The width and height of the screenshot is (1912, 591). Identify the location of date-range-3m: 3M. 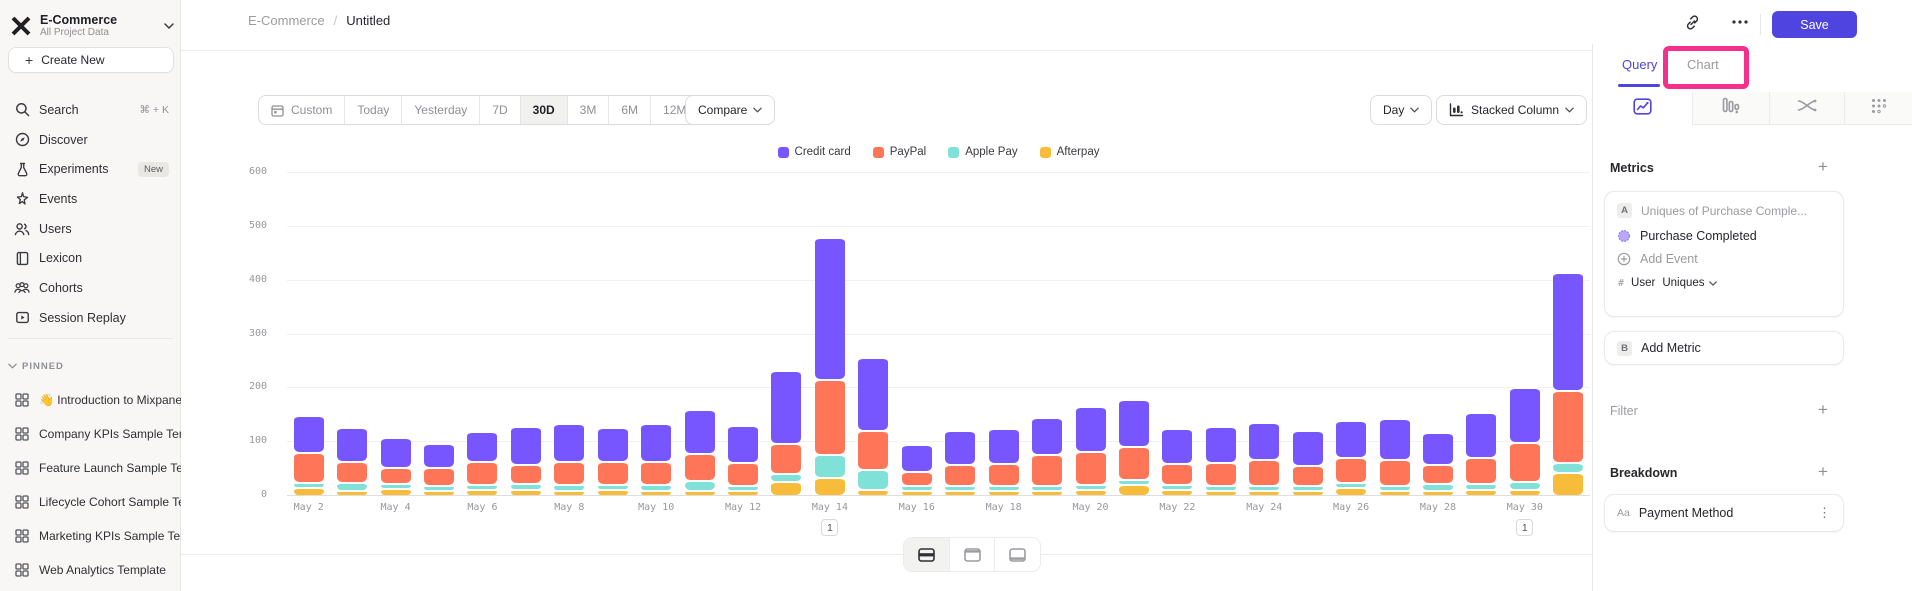
(587, 110).